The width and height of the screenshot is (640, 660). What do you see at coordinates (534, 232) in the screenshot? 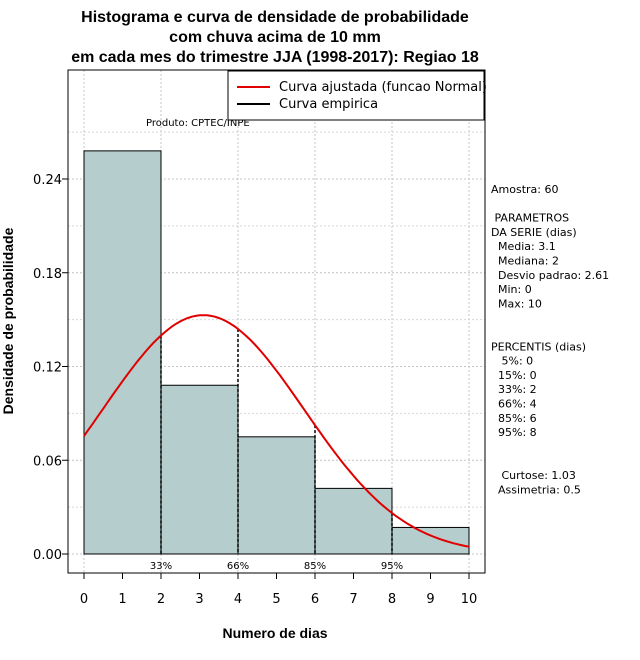
I see `stat-line-3: DA SERIE (dias)` at bounding box center [534, 232].